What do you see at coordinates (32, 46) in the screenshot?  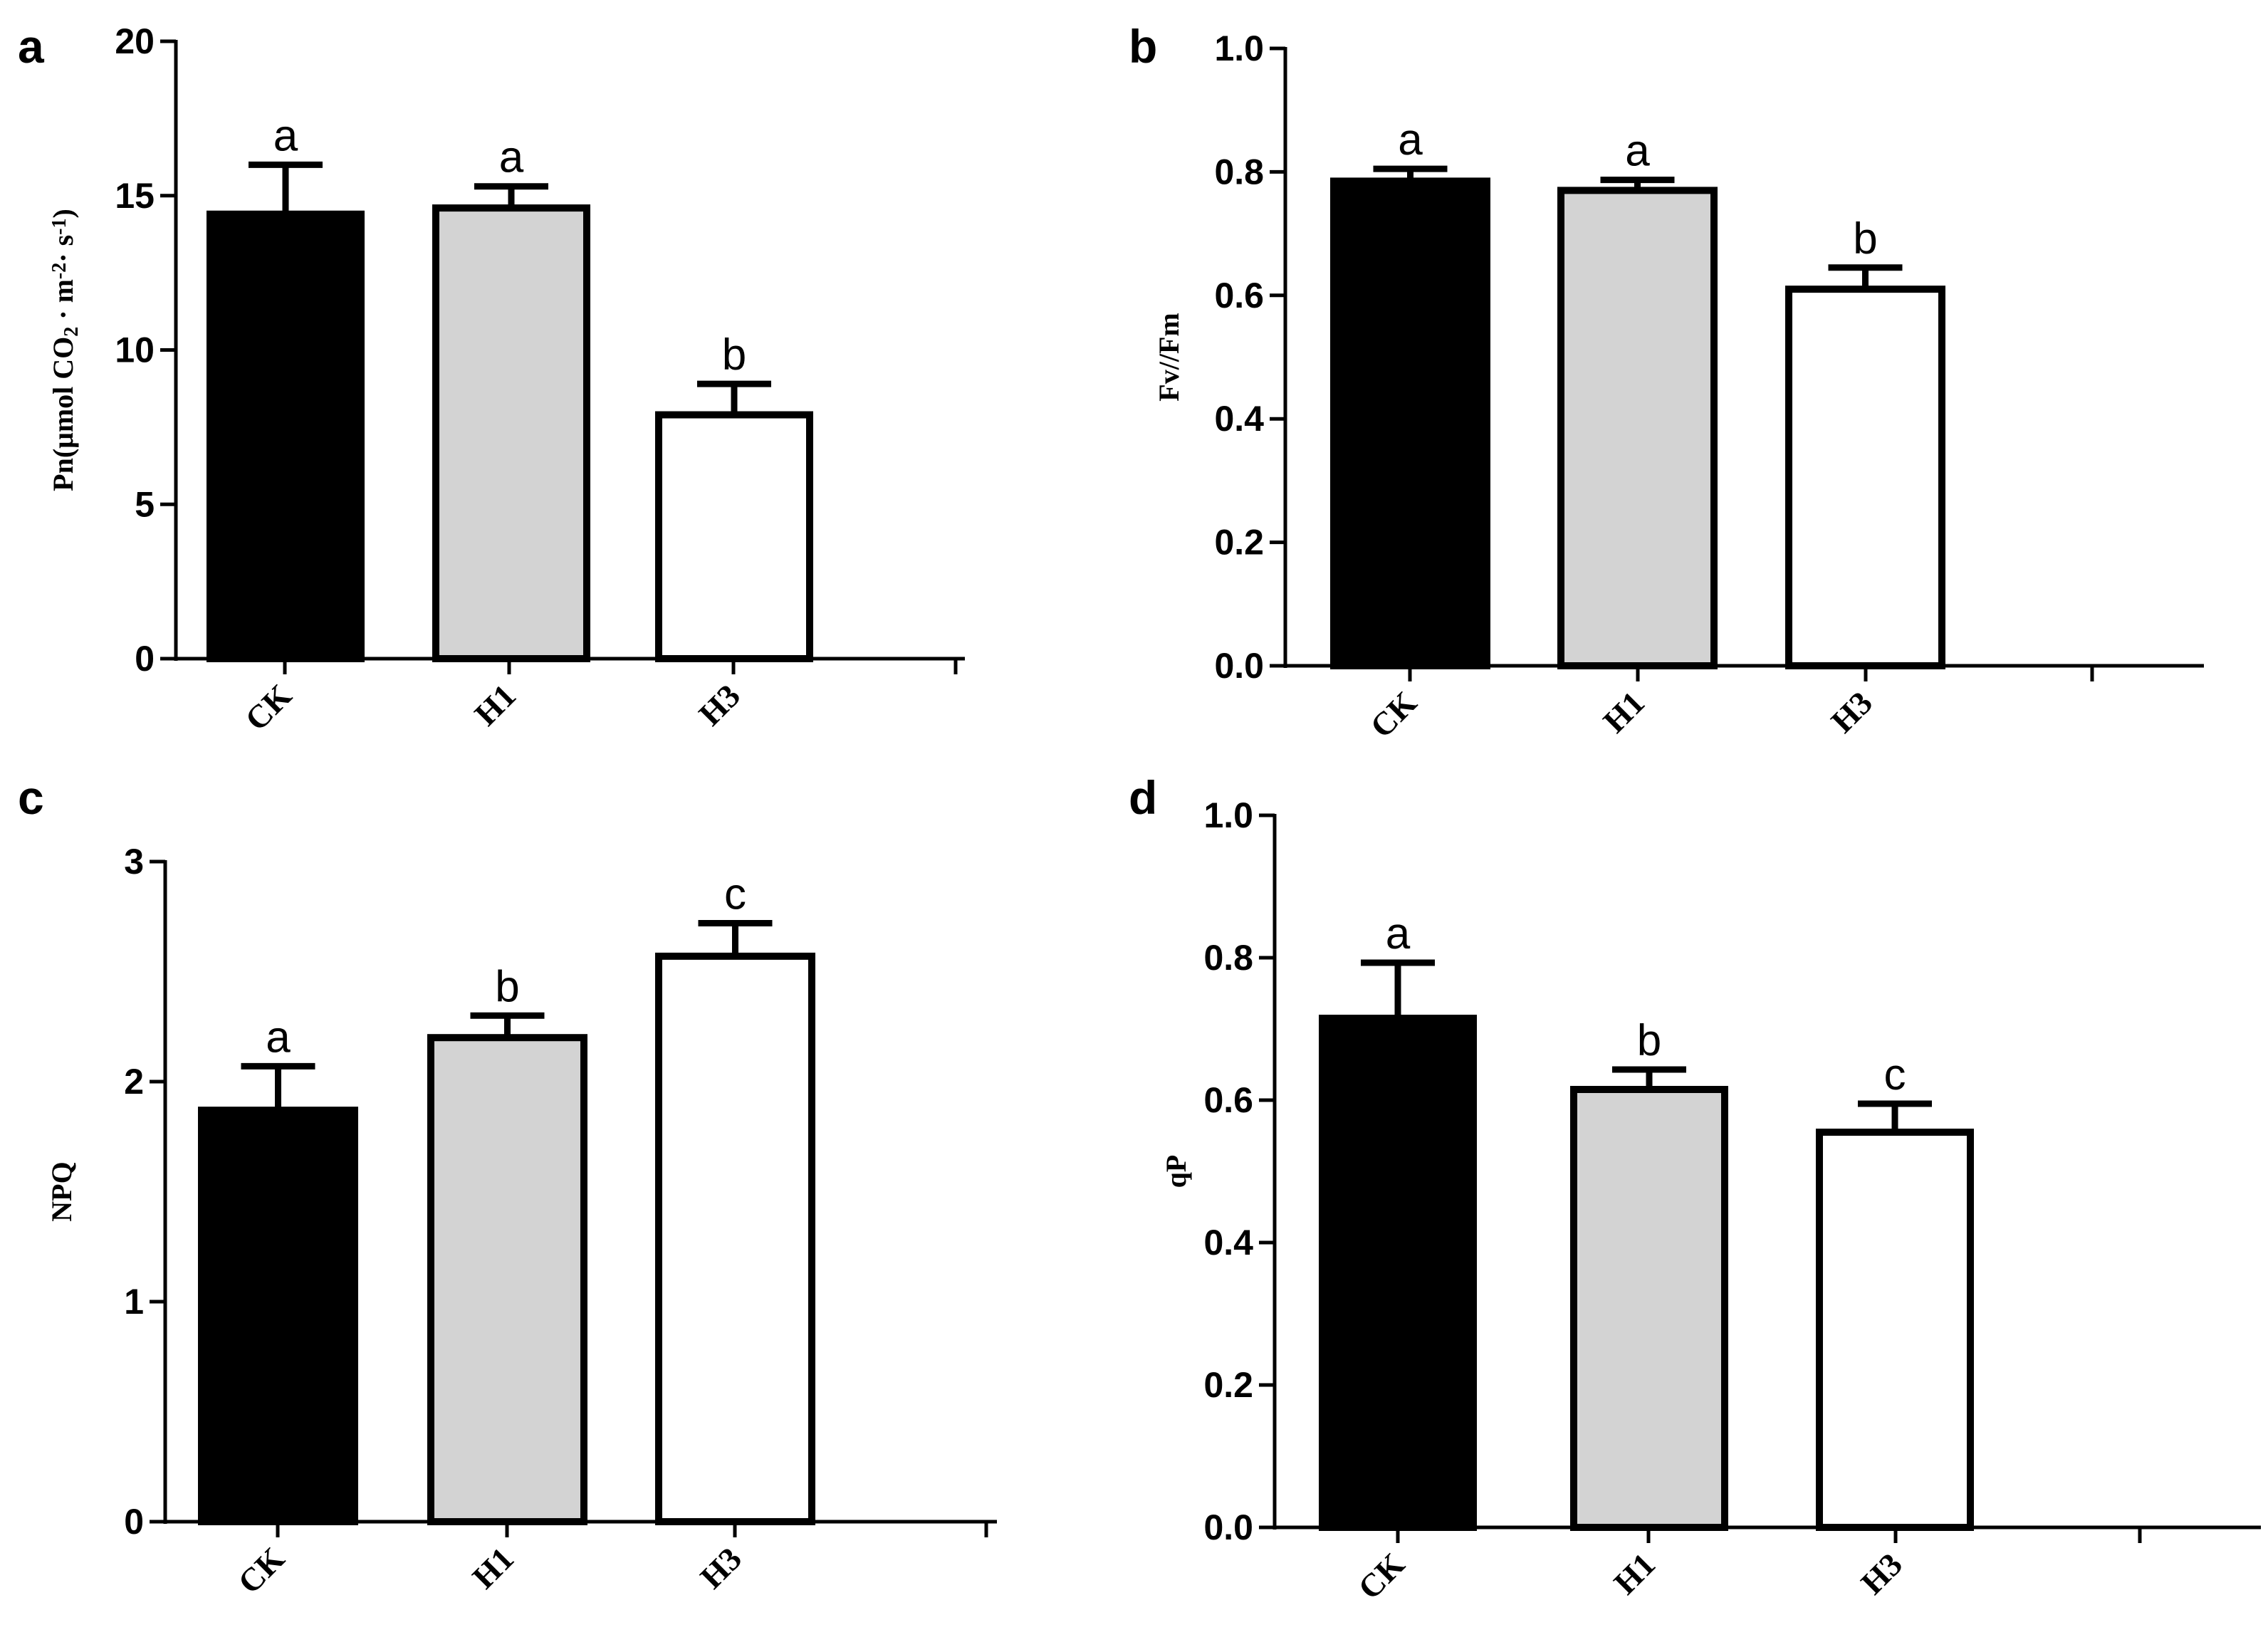 I see `panel-letter: a` at bounding box center [32, 46].